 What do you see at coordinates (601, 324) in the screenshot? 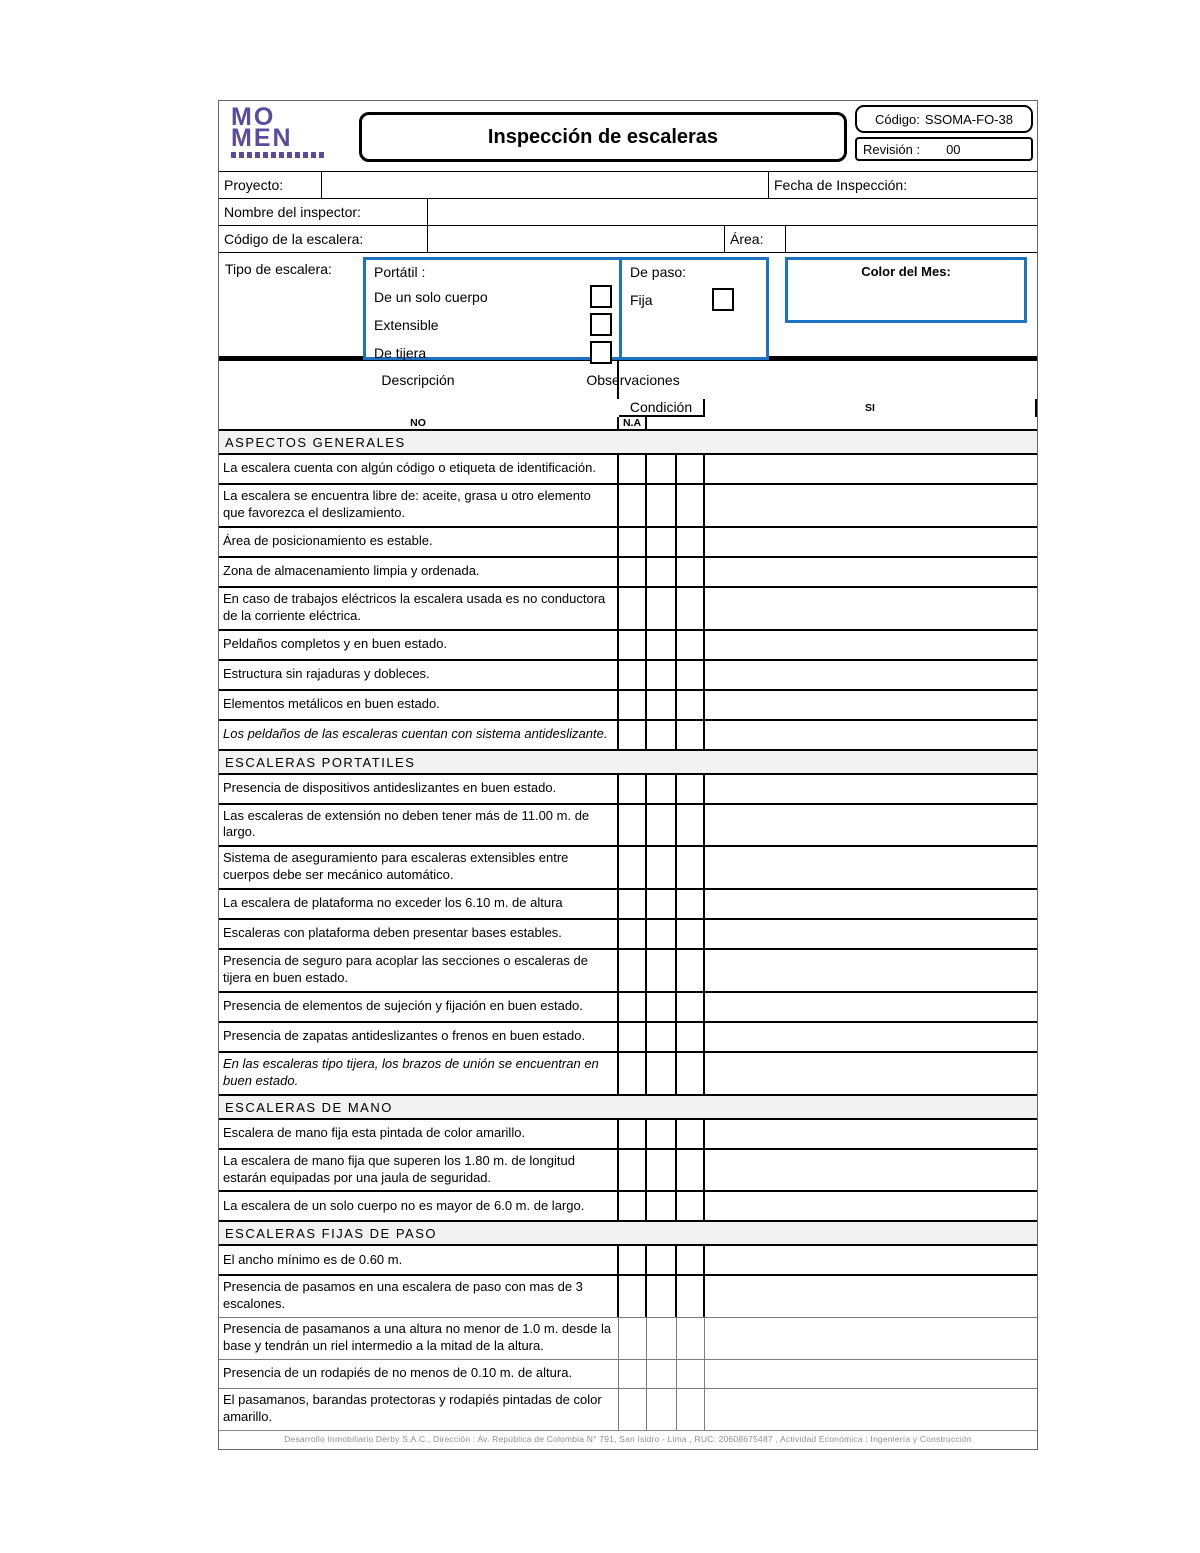
I see `extensible-checkbox` at bounding box center [601, 324].